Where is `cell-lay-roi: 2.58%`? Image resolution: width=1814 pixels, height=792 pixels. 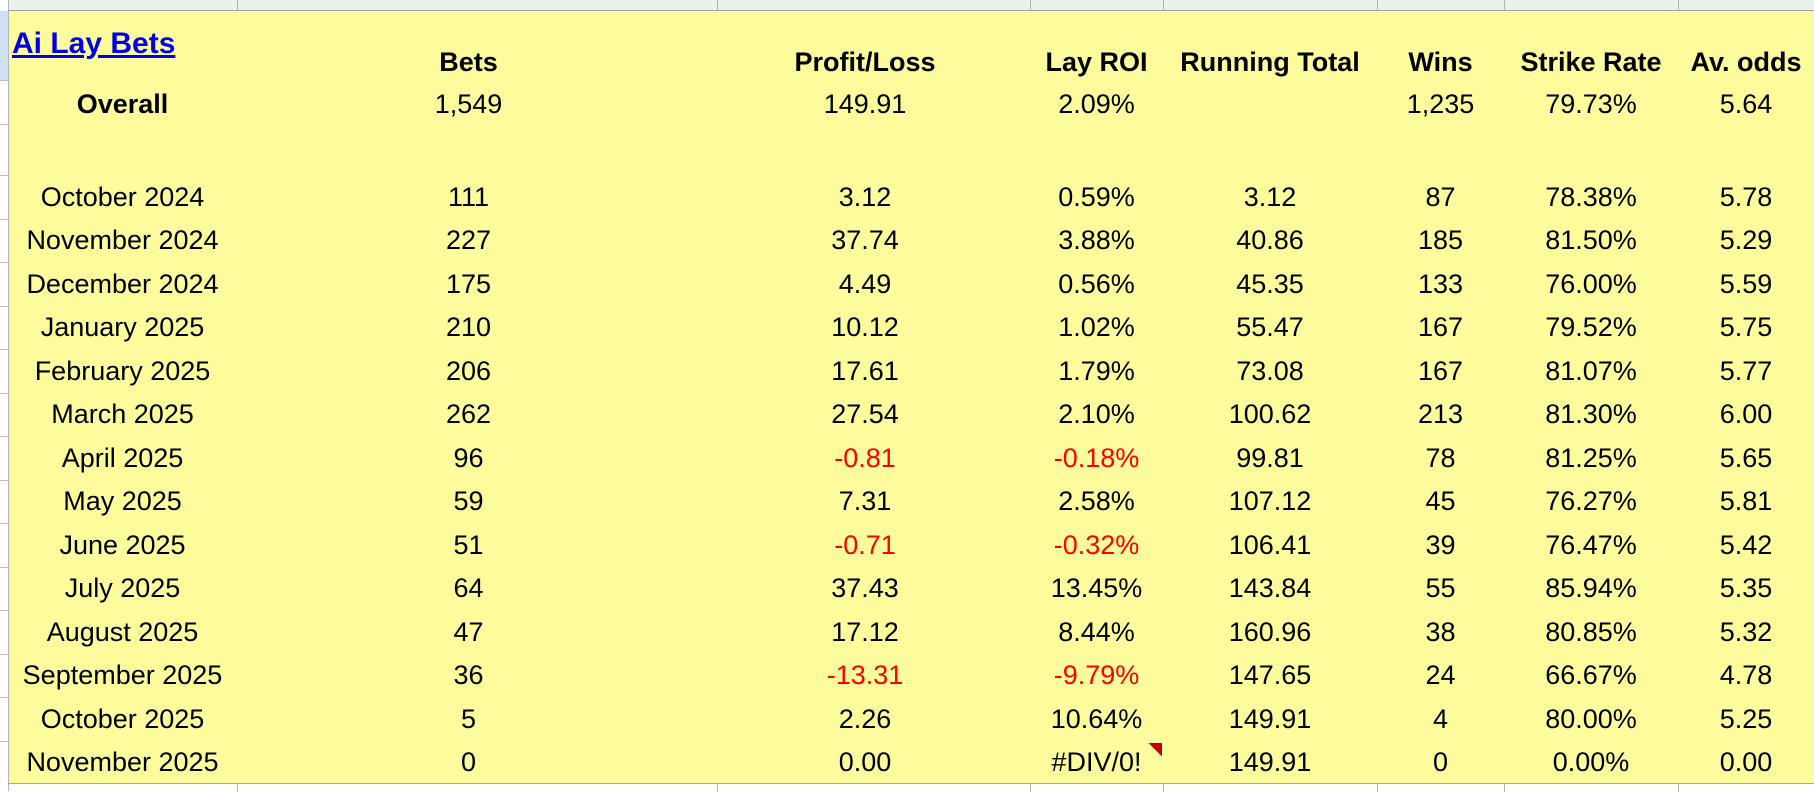
cell-lay-roi: 2.58% is located at coordinates (1096, 502).